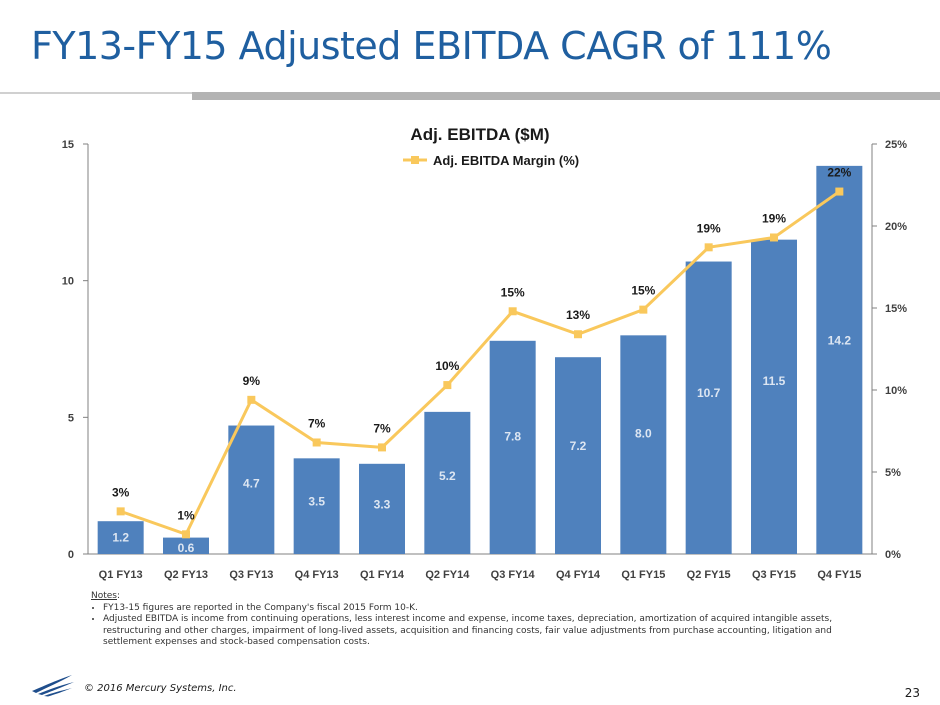 The image size is (940, 705). I want to click on x-tick-label: Q1 FY15, so click(643, 575).